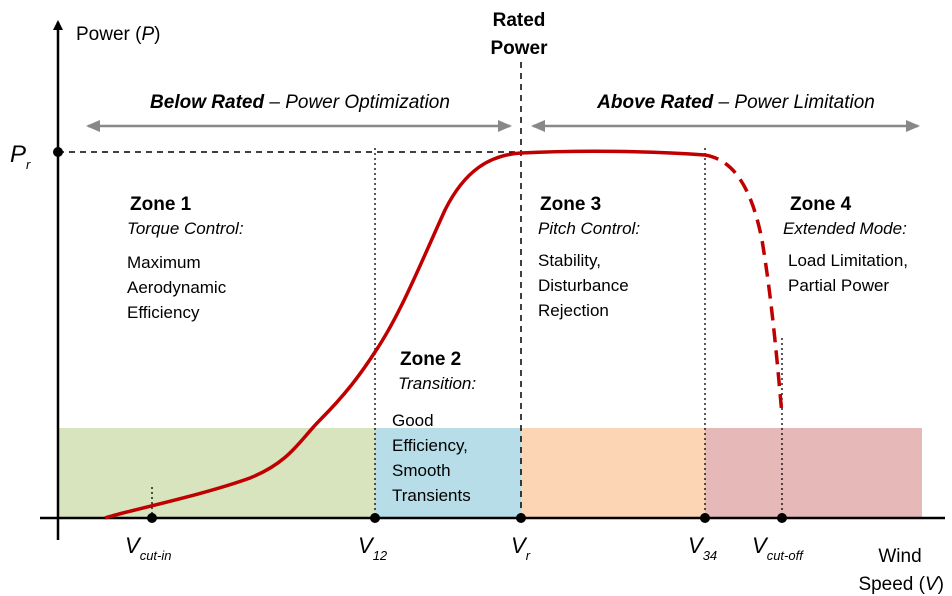  Describe the element at coordinates (583, 285) in the screenshot. I see `zone-text: Disturbance` at that location.